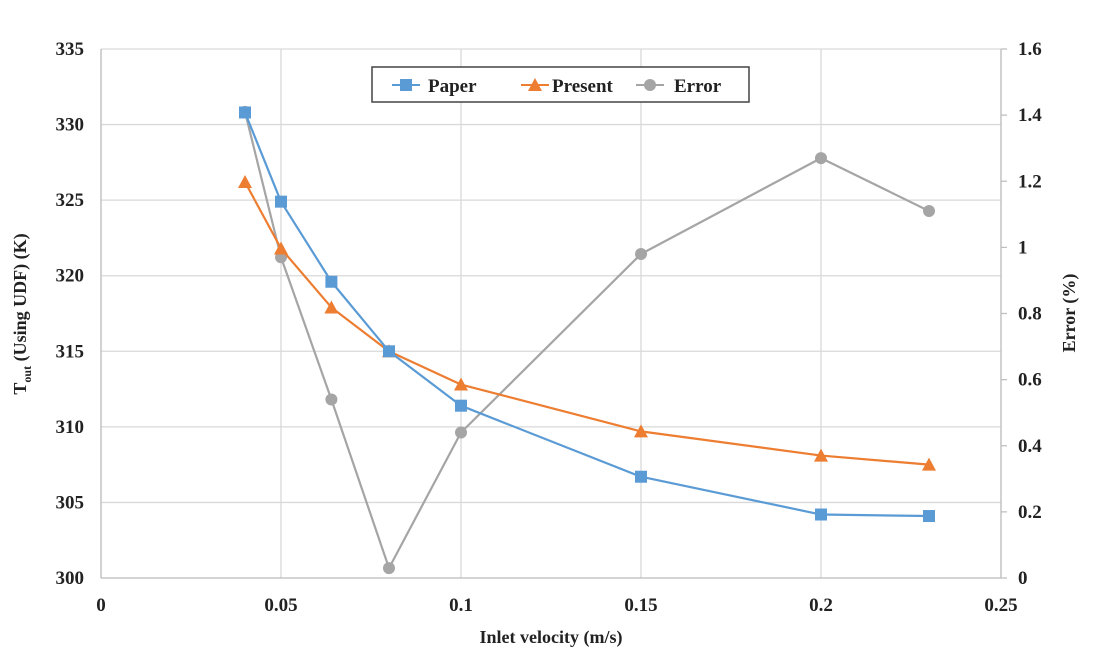  What do you see at coordinates (1030, 380) in the screenshot?
I see `y-right-tick-label: 0.6` at bounding box center [1030, 380].